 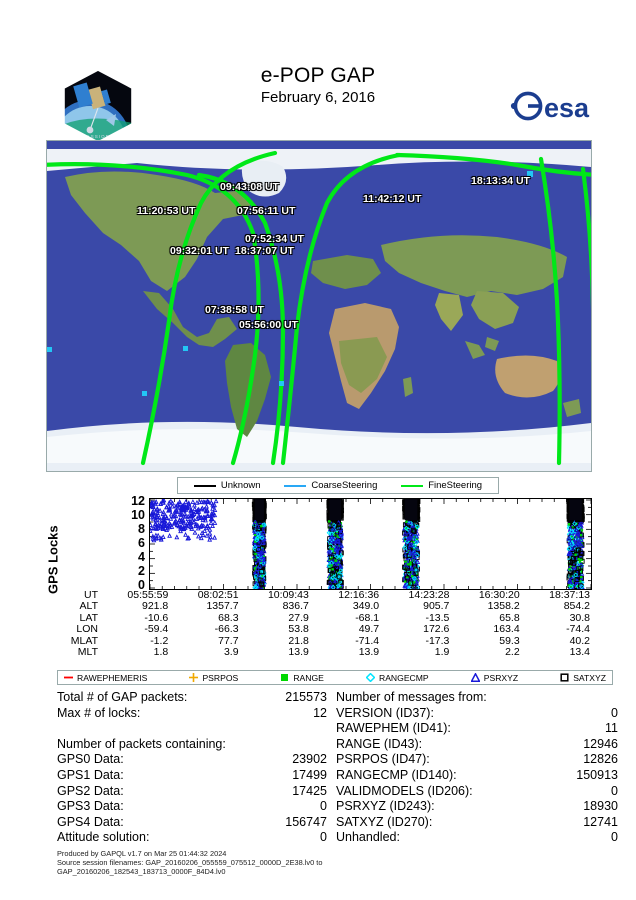 What do you see at coordinates (274, 239) in the screenshot?
I see `map-time-label: 07:52:34 UT` at bounding box center [274, 239].